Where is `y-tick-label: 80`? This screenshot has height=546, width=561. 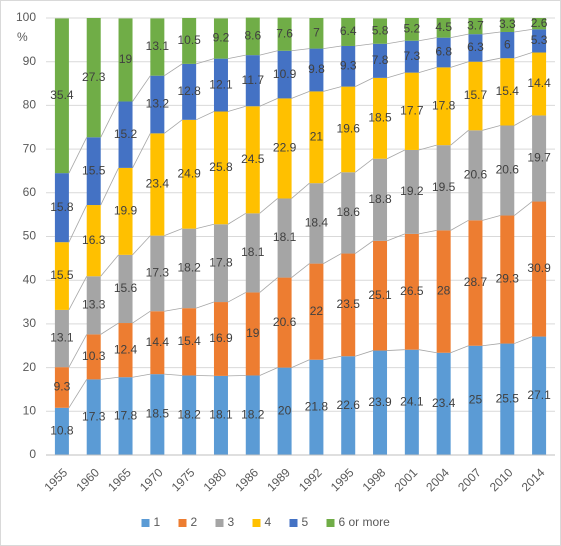
y-tick-label: 80 is located at coordinates (30, 105).